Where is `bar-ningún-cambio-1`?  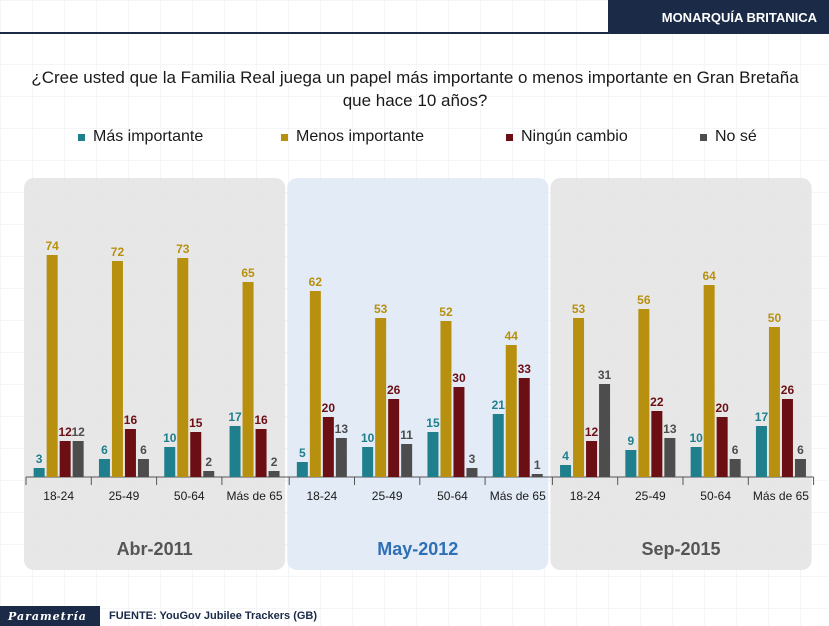 bar-ningún-cambio-1 is located at coordinates (130, 453).